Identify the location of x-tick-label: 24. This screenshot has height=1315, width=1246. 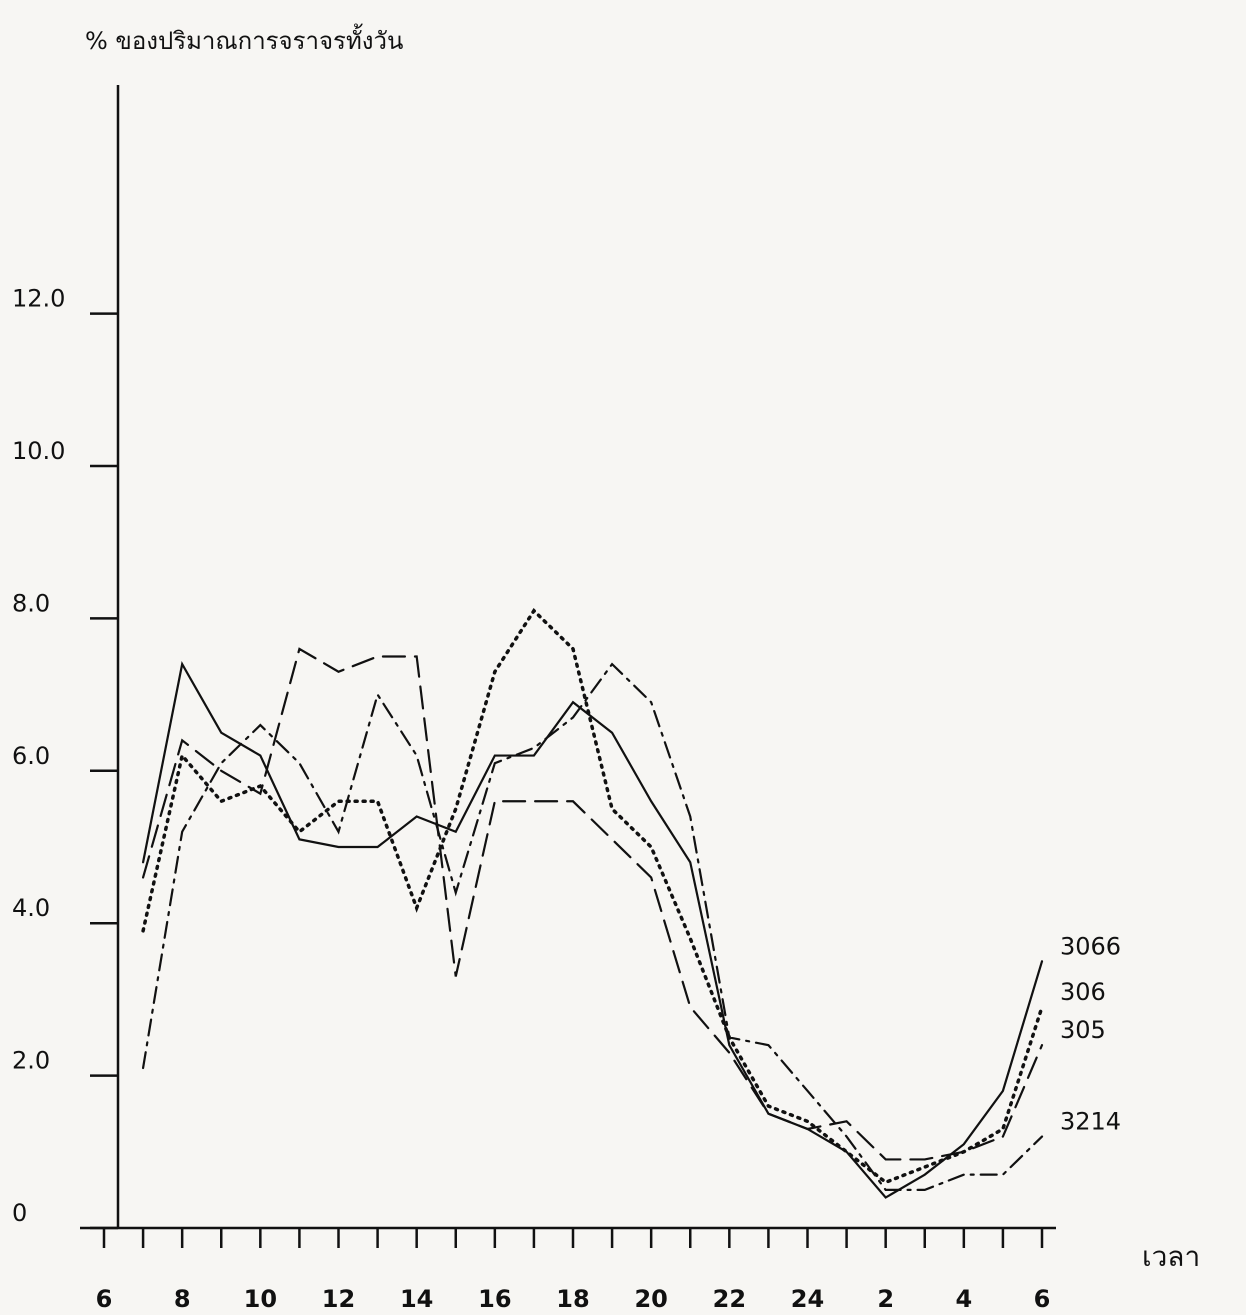
(807, 1299).